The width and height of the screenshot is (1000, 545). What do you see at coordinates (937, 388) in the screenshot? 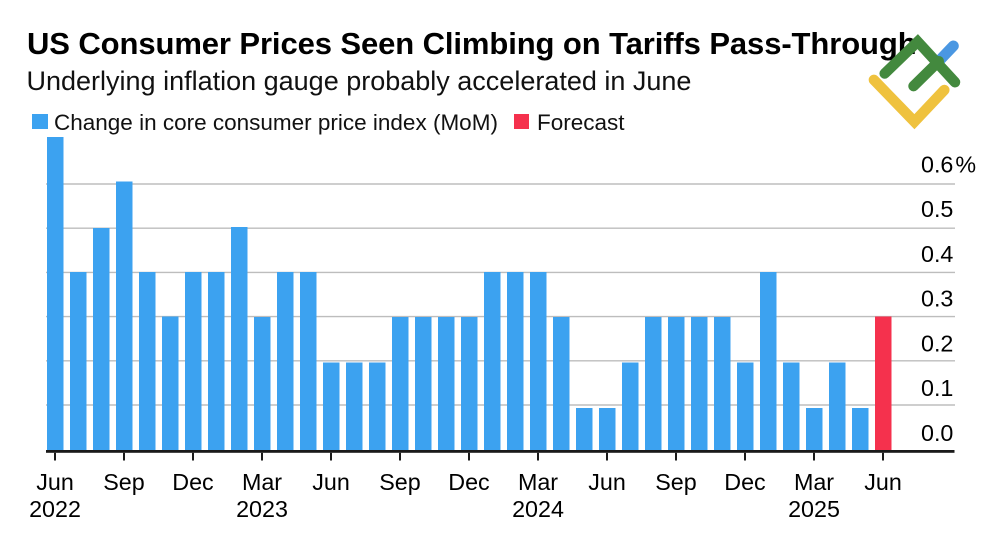
I see `svg-text: 0.1` at bounding box center [937, 388].